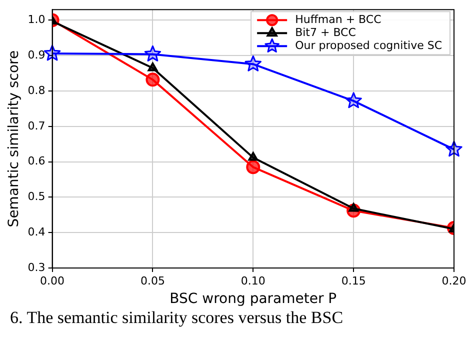 The width and height of the screenshot is (474, 338). What do you see at coordinates (37, 231) in the screenshot?
I see `y-tick-label: 0.4` at bounding box center [37, 231].